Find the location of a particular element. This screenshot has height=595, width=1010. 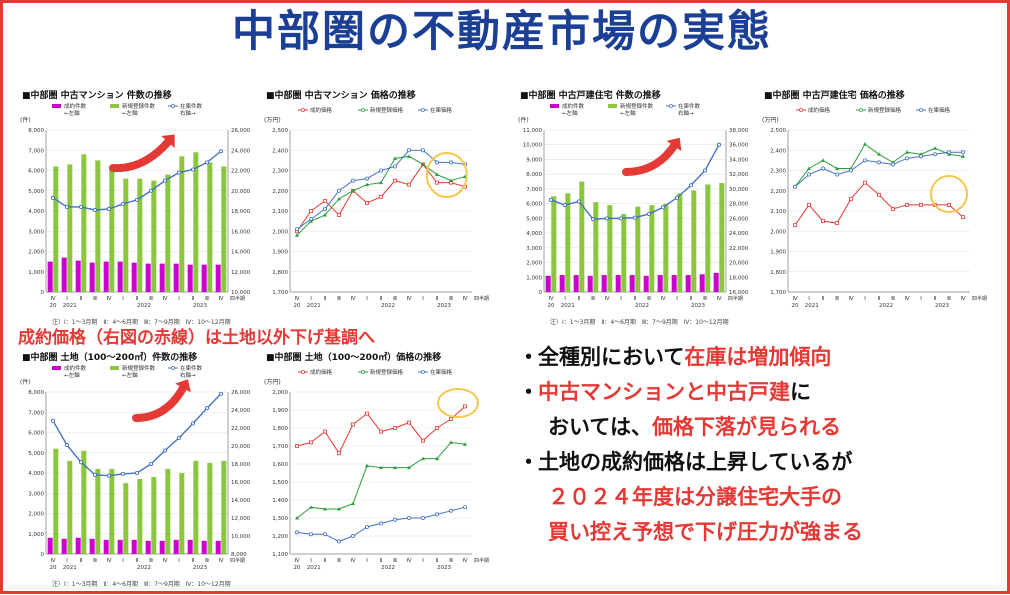

y-axis-label: (万円) is located at coordinates (272, 120).